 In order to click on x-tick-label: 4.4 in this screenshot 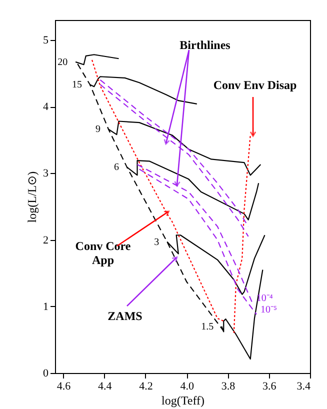, I will do `click(105, 386)`.